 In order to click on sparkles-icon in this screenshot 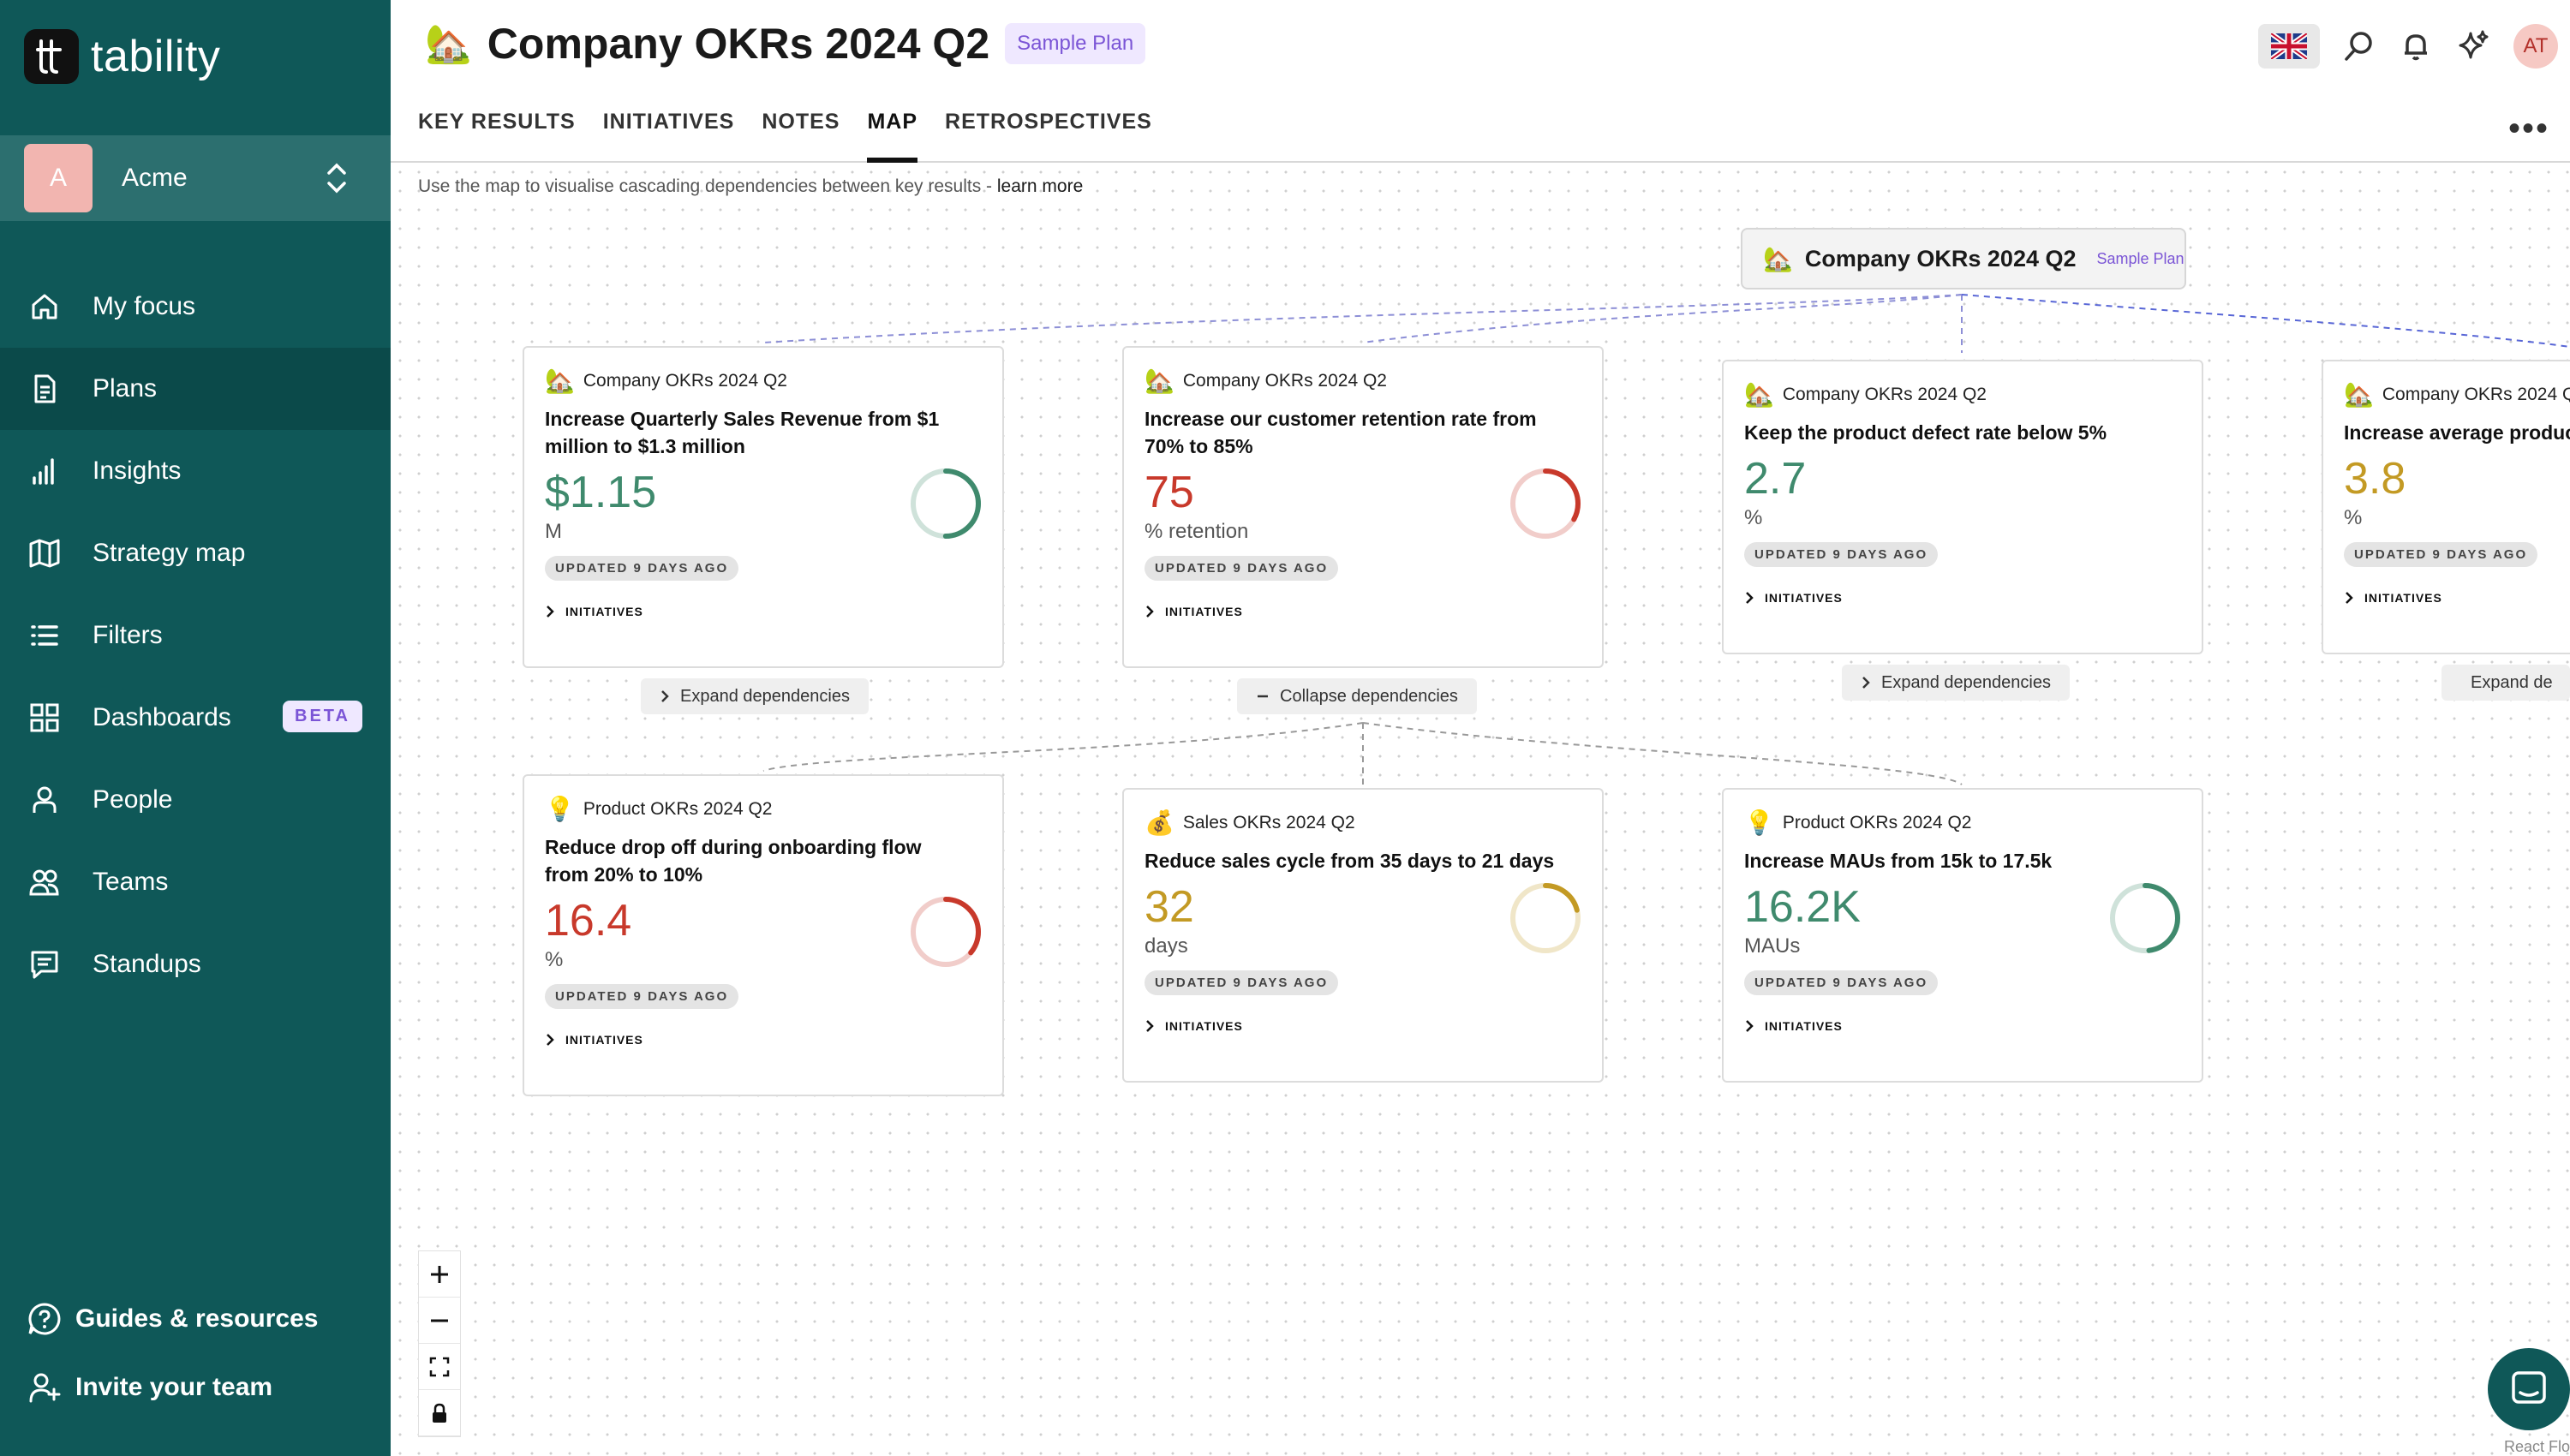, I will do `click(2473, 46)`.